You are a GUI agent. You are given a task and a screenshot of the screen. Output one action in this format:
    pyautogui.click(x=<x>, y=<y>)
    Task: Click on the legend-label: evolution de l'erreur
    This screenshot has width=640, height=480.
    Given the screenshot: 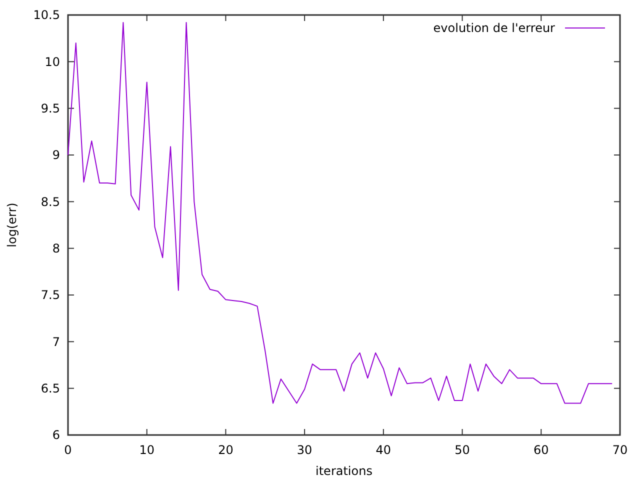 What is the action you would take?
    pyautogui.click(x=494, y=28)
    